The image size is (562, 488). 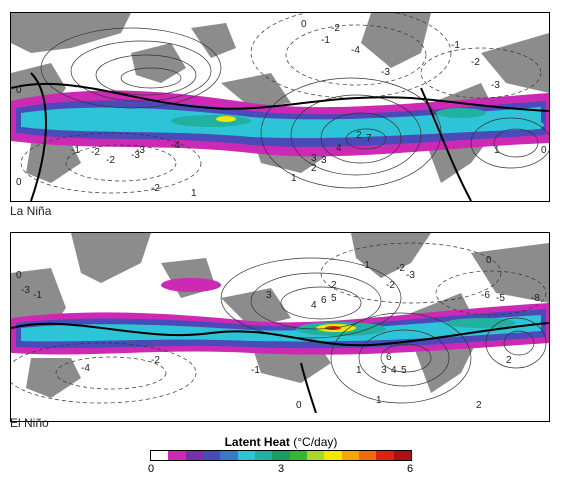 I want to click on colorbar-tick-6: 6, so click(x=410, y=469).